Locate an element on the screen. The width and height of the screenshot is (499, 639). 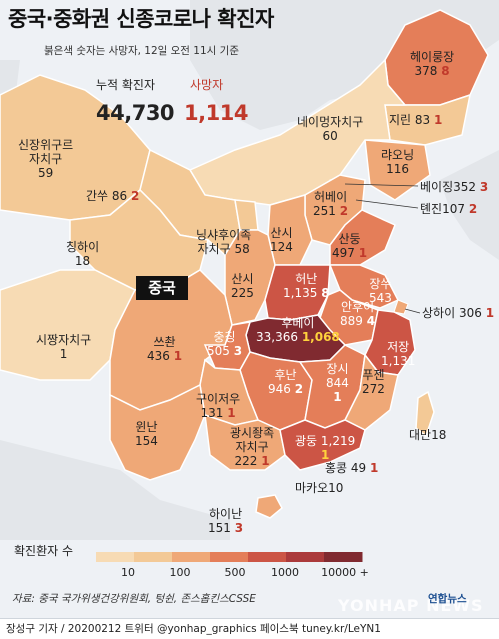
case-count: 83 is located at coordinates (422, 120).